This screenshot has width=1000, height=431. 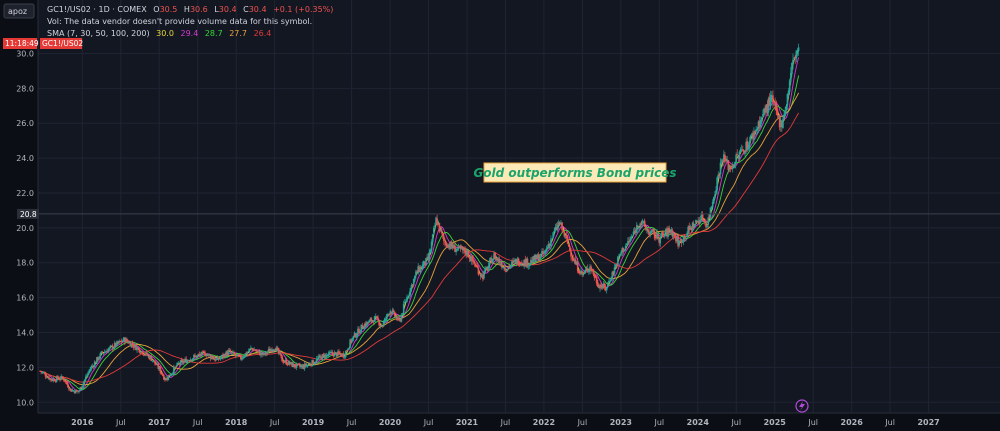 I want to click on x-tick-label: 2023, so click(x=621, y=422).